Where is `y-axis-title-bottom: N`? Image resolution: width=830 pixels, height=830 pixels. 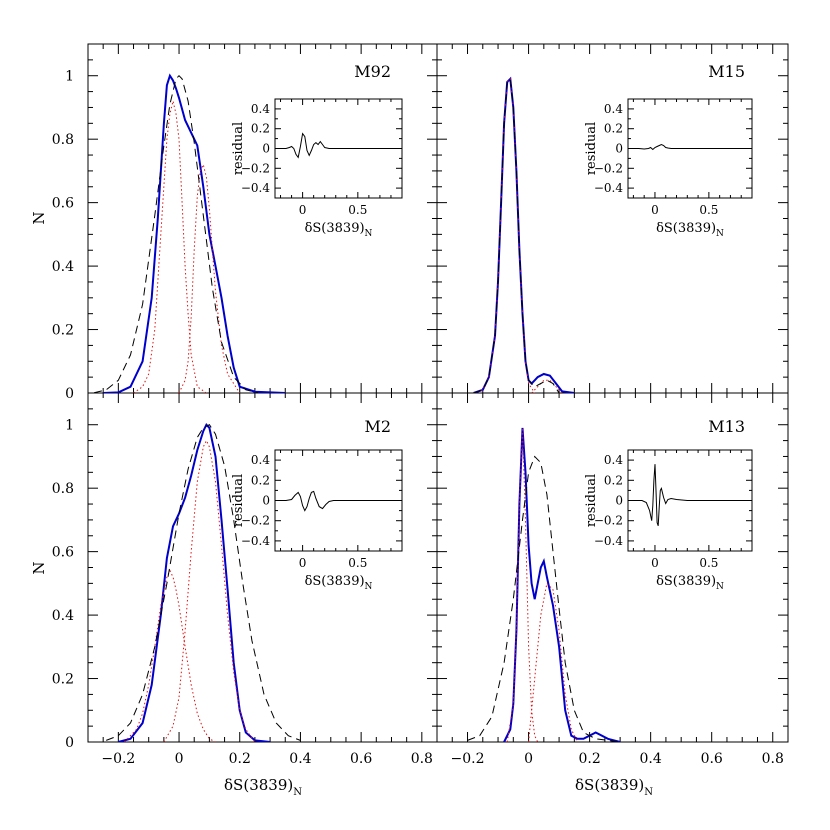
y-axis-title-bottom: N is located at coordinates (39, 567).